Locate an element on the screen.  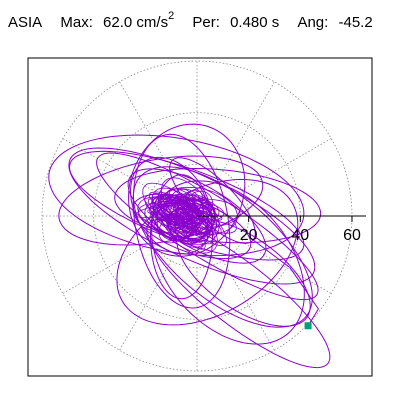
axis-tick-label-40: 40 is located at coordinates (300, 235).